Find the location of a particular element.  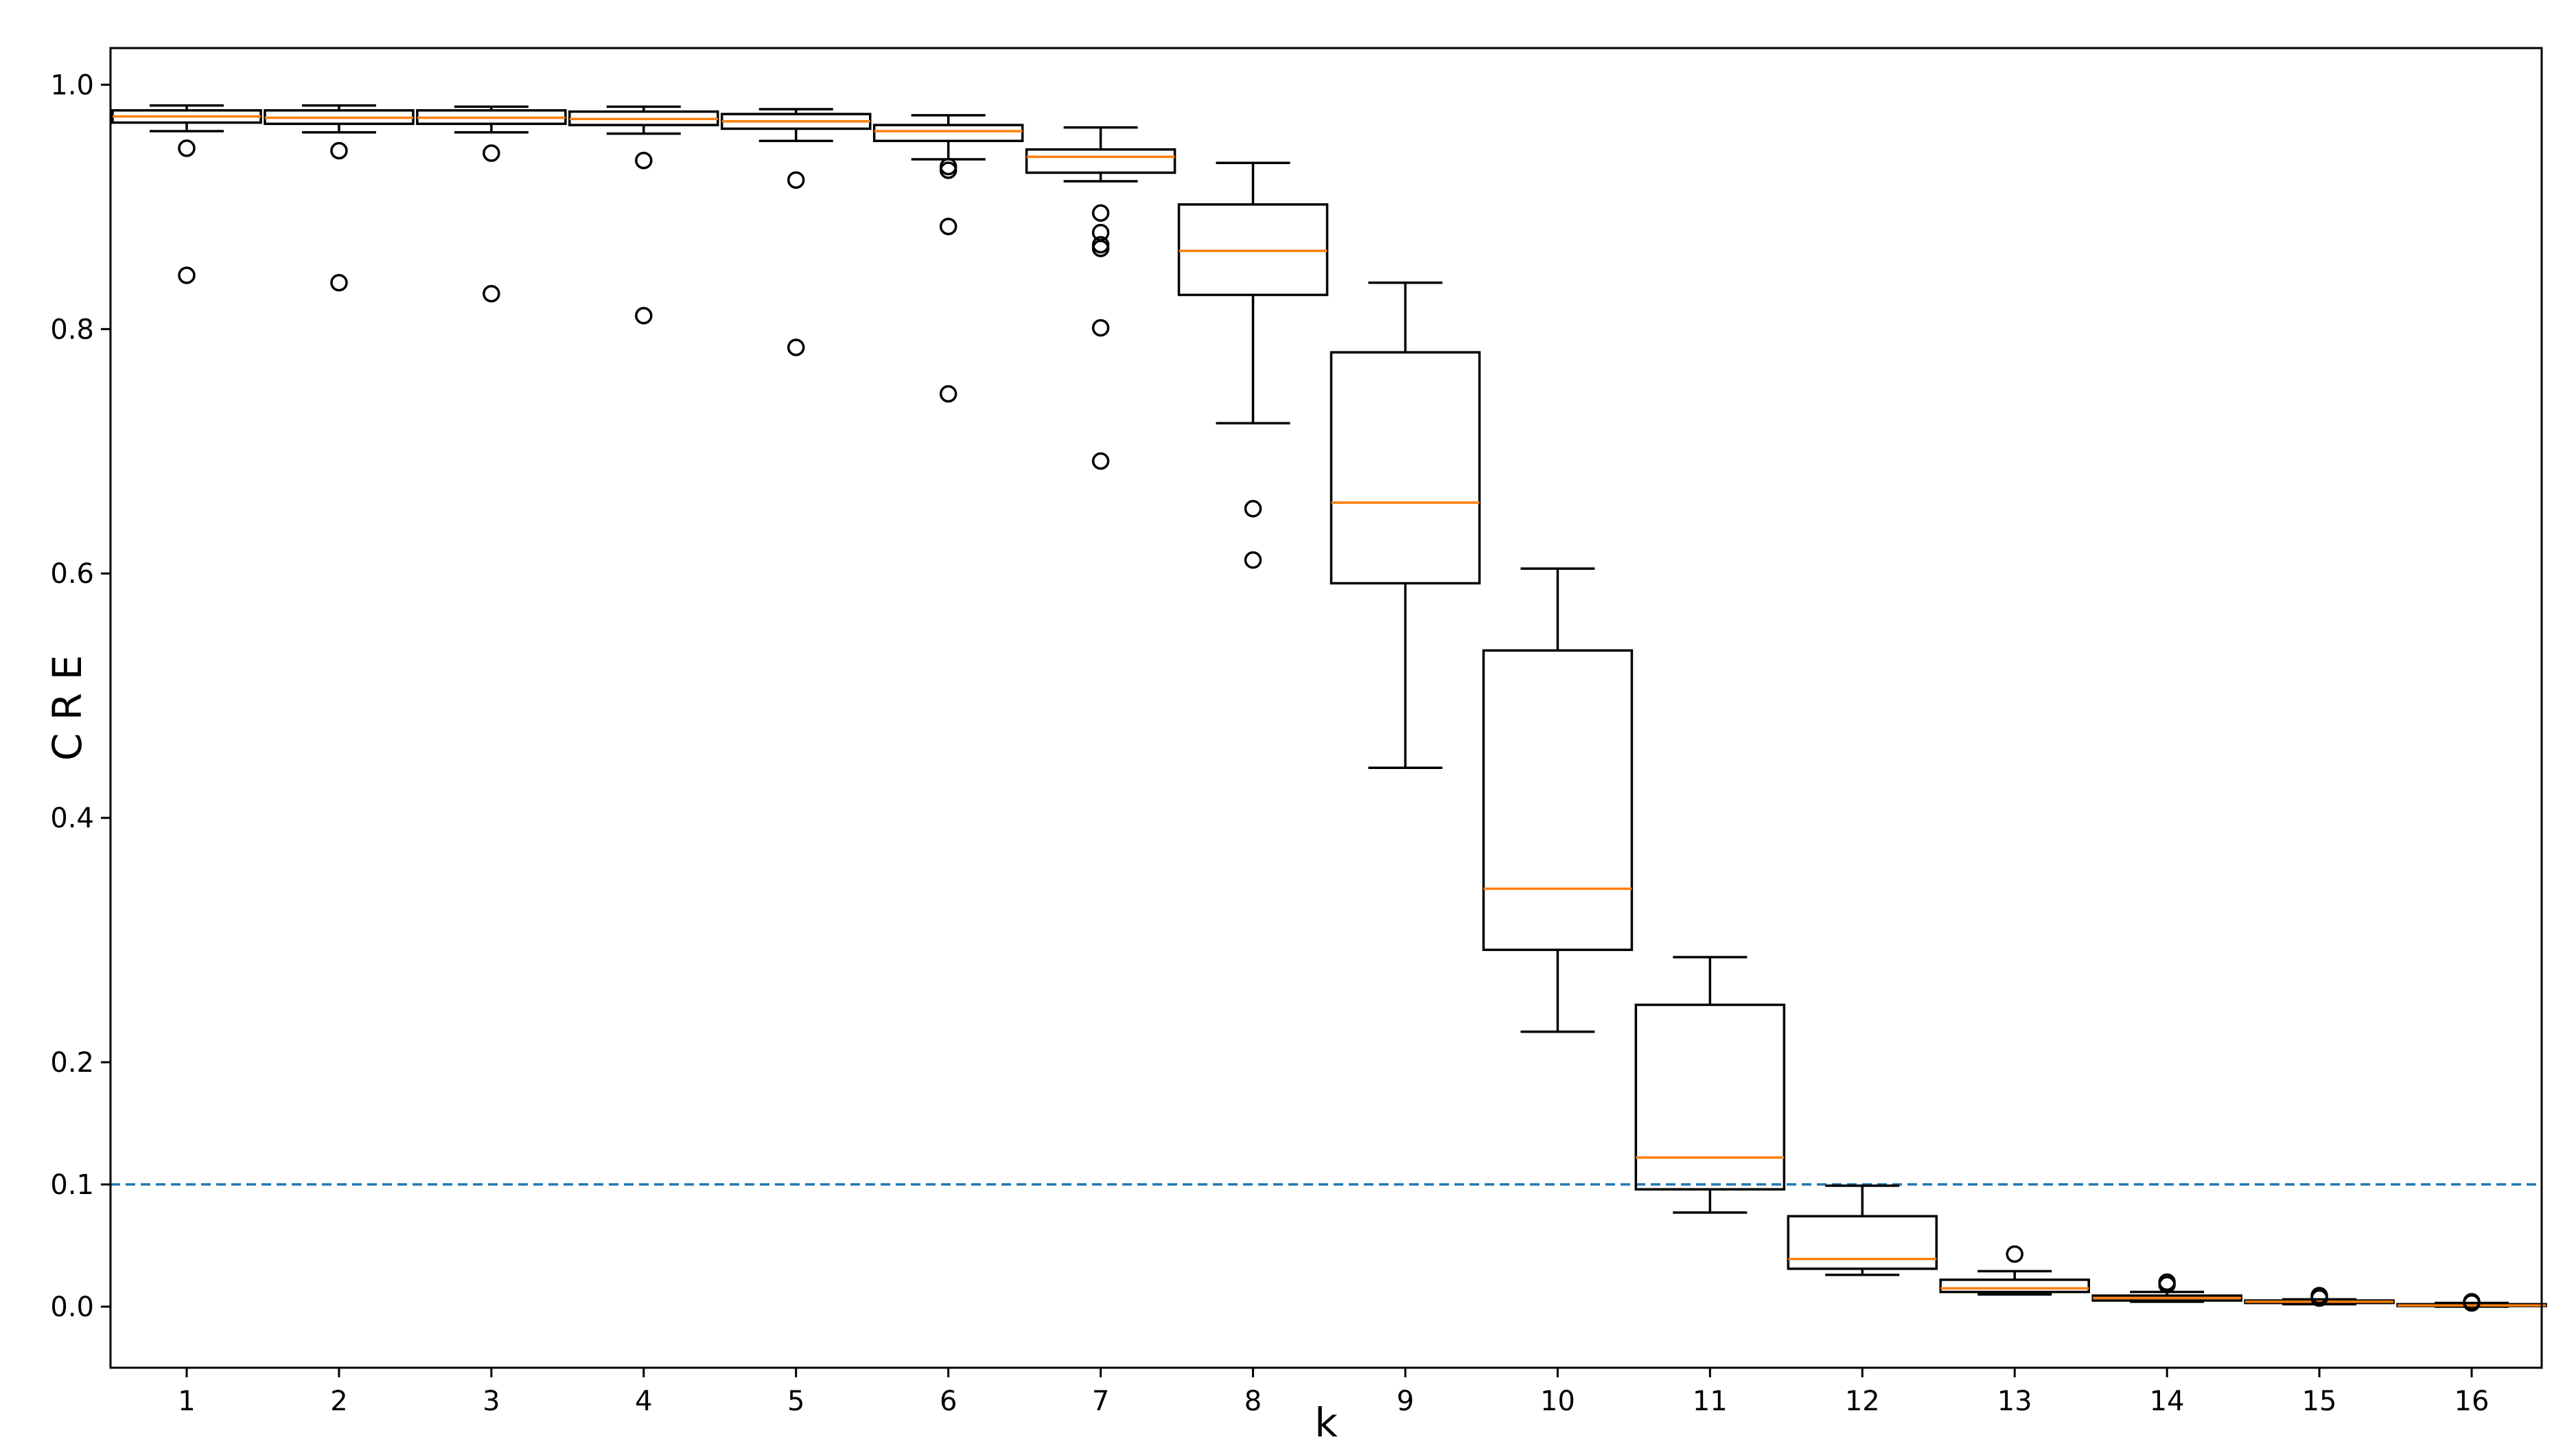

box-group-k13 is located at coordinates (2015, 1270).